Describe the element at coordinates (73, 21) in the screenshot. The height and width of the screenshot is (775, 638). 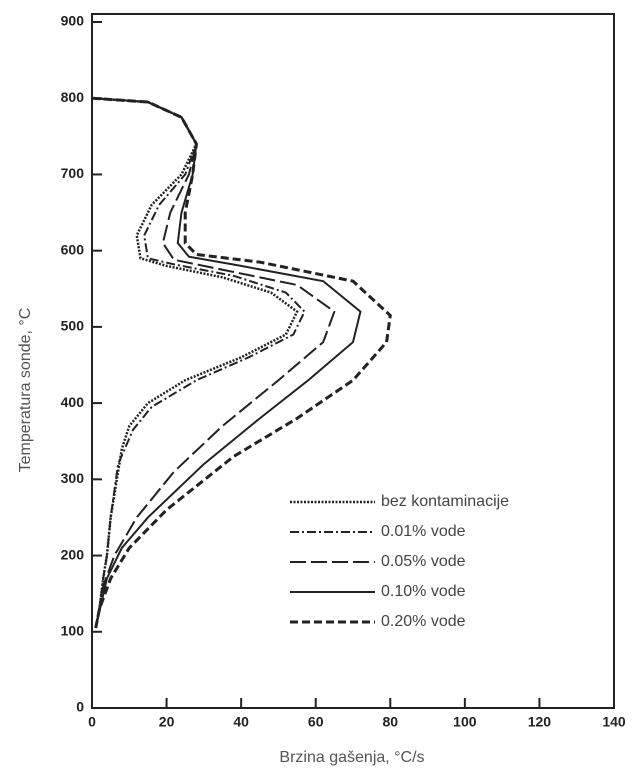
I see `y-tick-label: 900` at that location.